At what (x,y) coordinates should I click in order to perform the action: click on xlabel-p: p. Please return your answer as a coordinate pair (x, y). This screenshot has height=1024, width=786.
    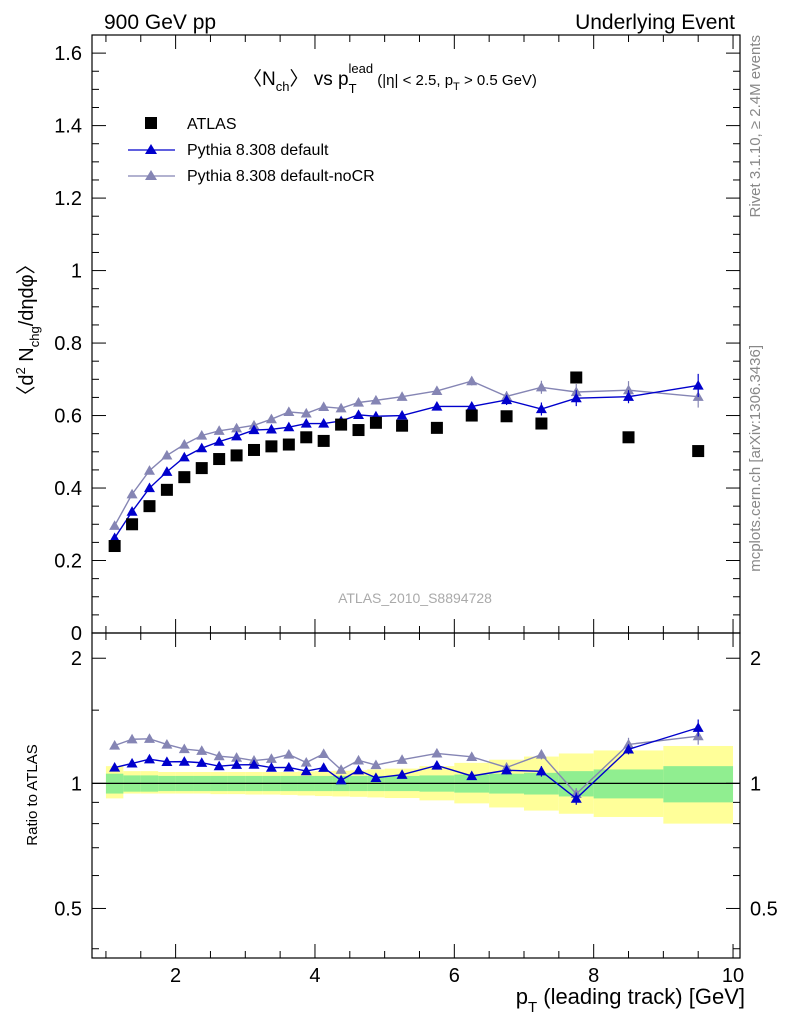
    Looking at the image, I should click on (522, 996).